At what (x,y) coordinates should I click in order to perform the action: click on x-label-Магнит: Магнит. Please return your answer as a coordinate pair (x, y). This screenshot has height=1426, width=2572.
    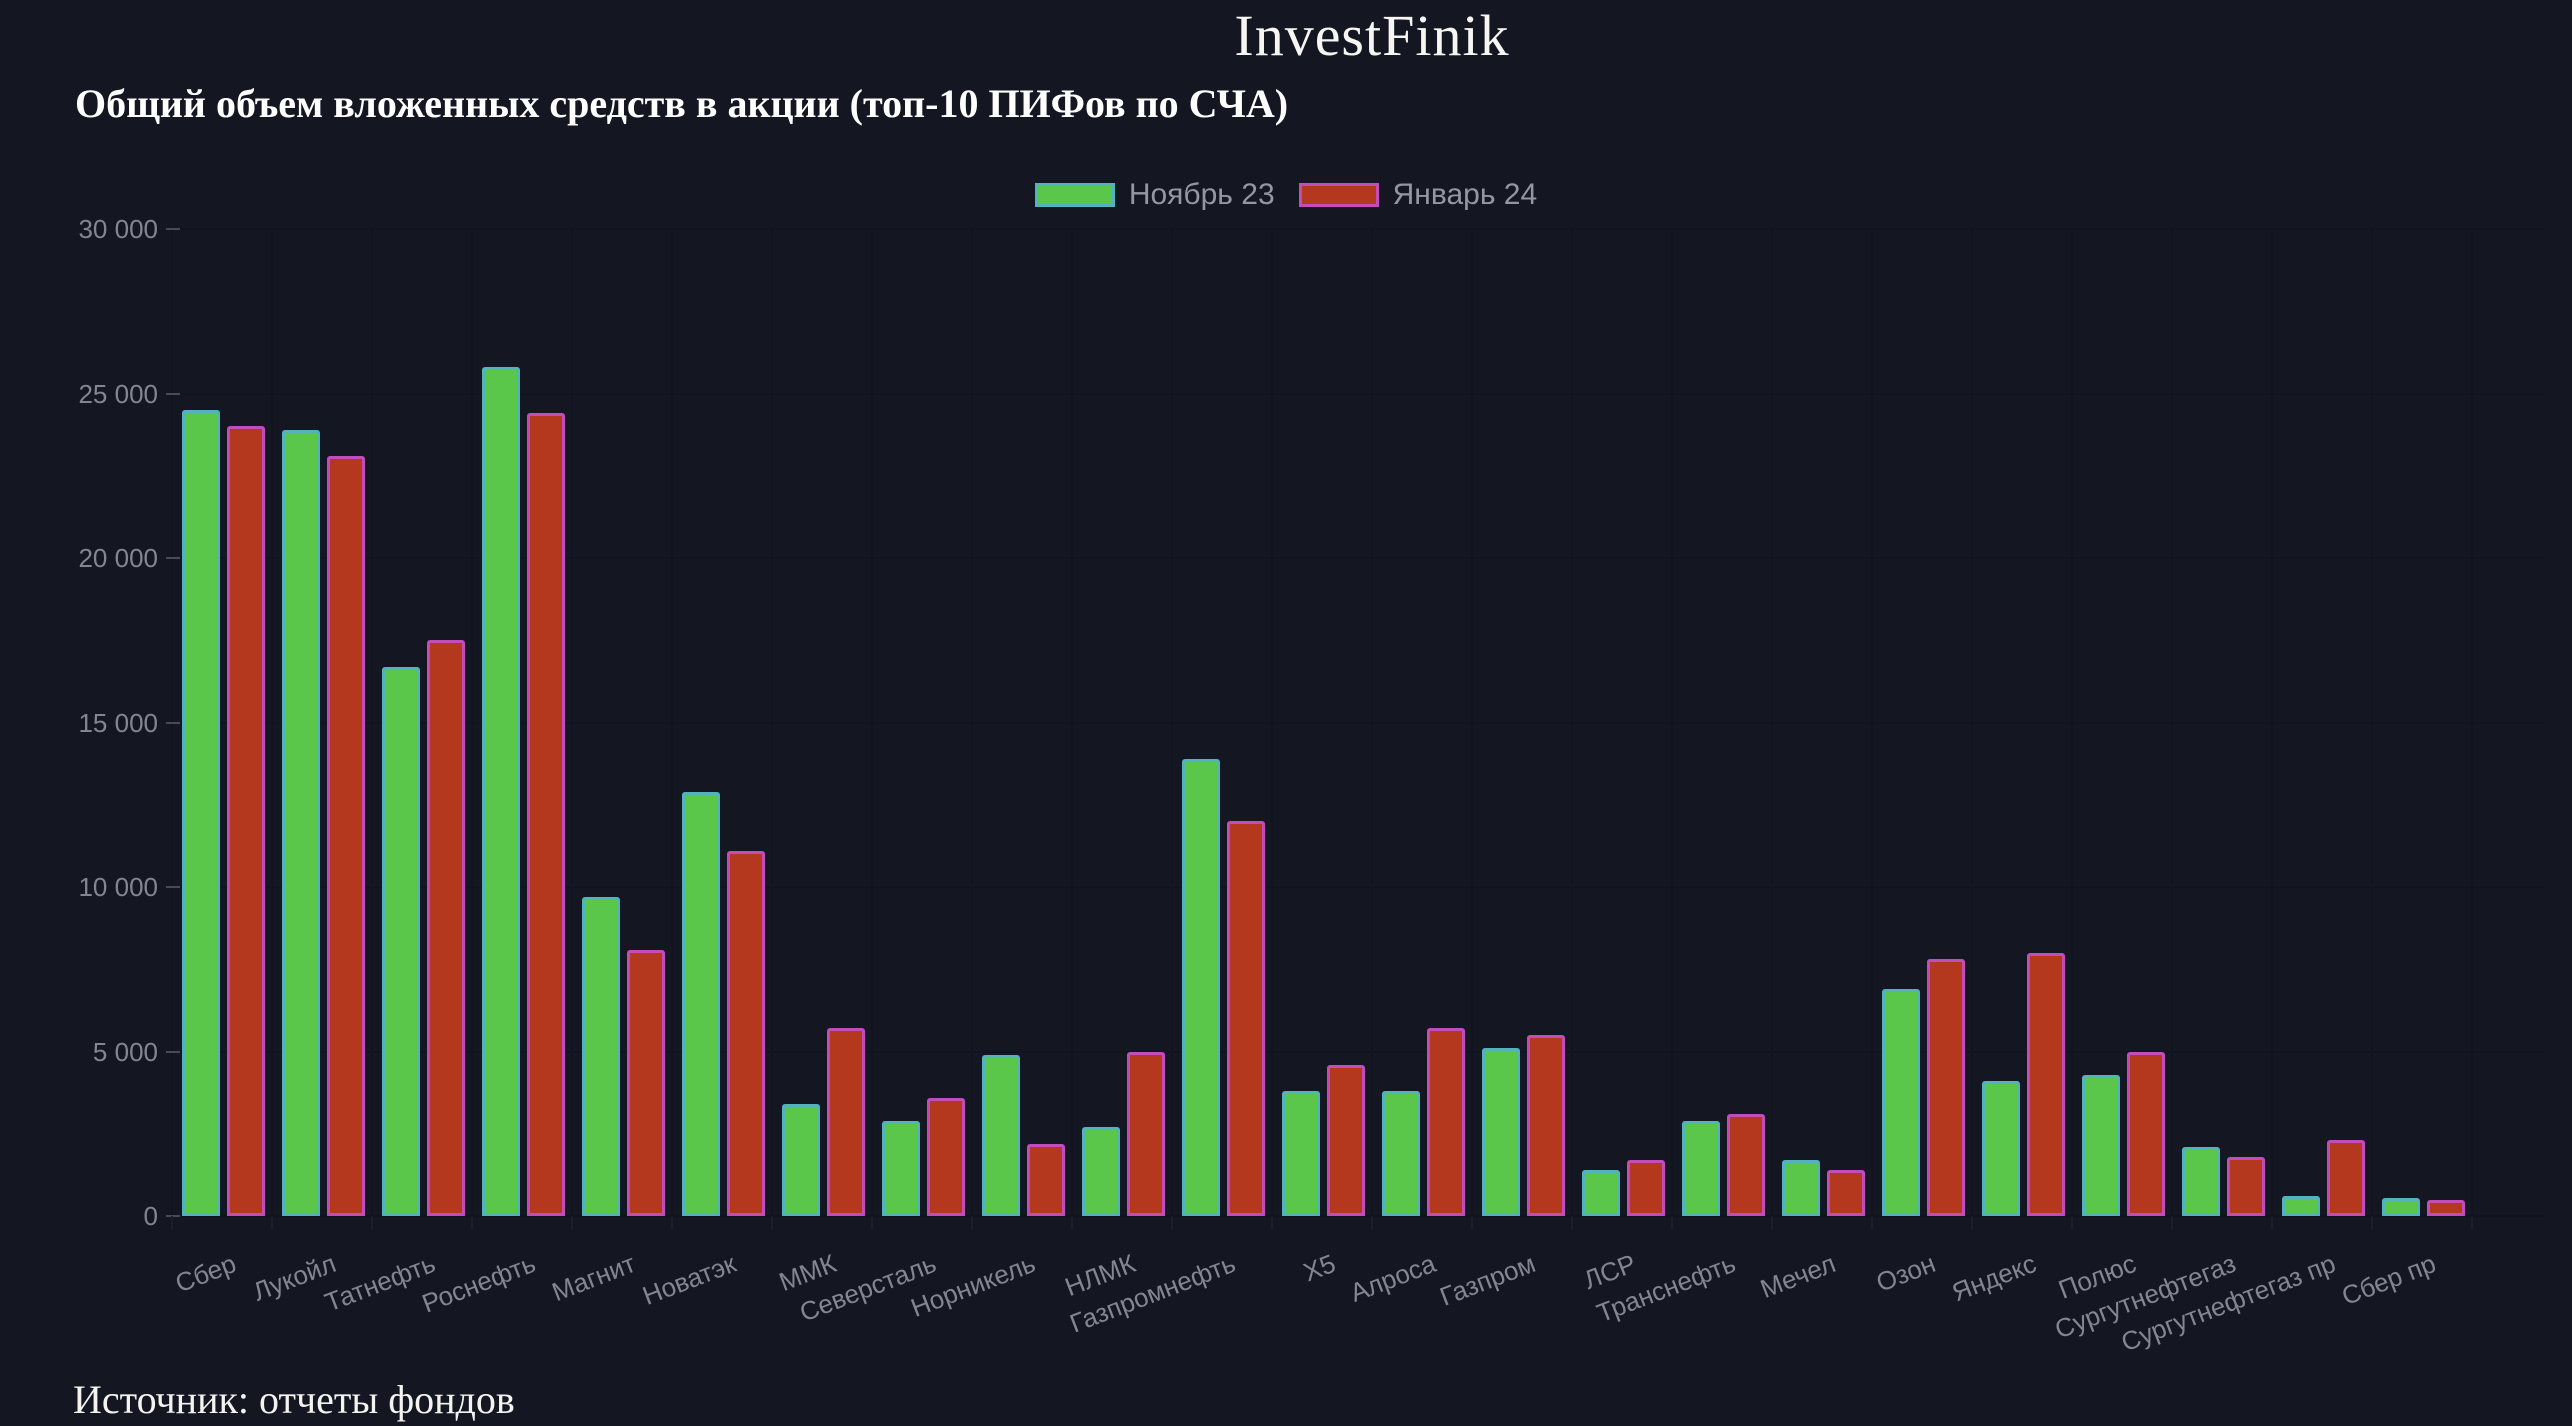
    Looking at the image, I should click on (594, 1278).